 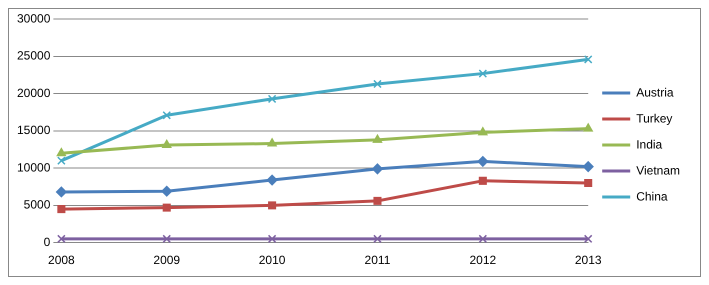 What do you see at coordinates (272, 260) in the screenshot?
I see `x-tick-label: 2010` at bounding box center [272, 260].